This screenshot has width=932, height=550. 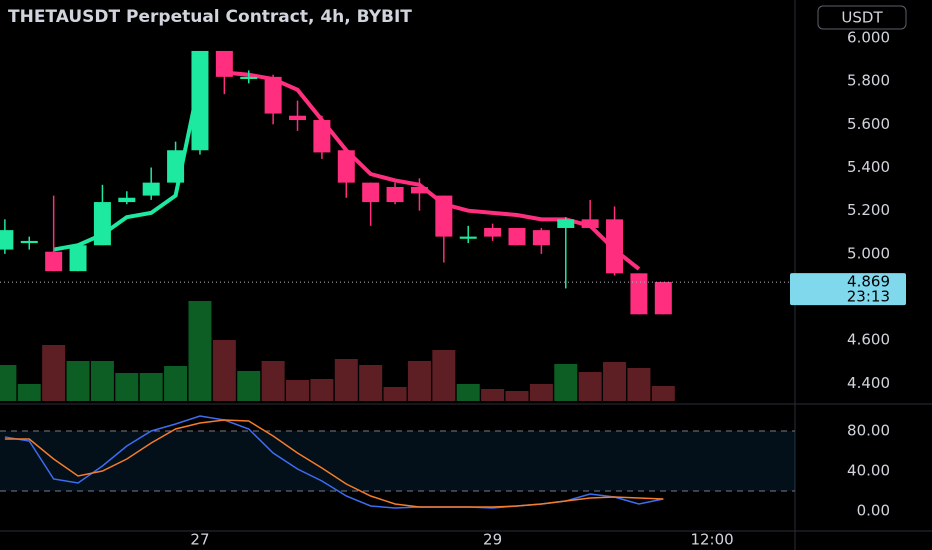 What do you see at coordinates (210, 17) in the screenshot?
I see `chart-title: THETAUSDT Perpetual Contract, 4h, BYBIT` at bounding box center [210, 17].